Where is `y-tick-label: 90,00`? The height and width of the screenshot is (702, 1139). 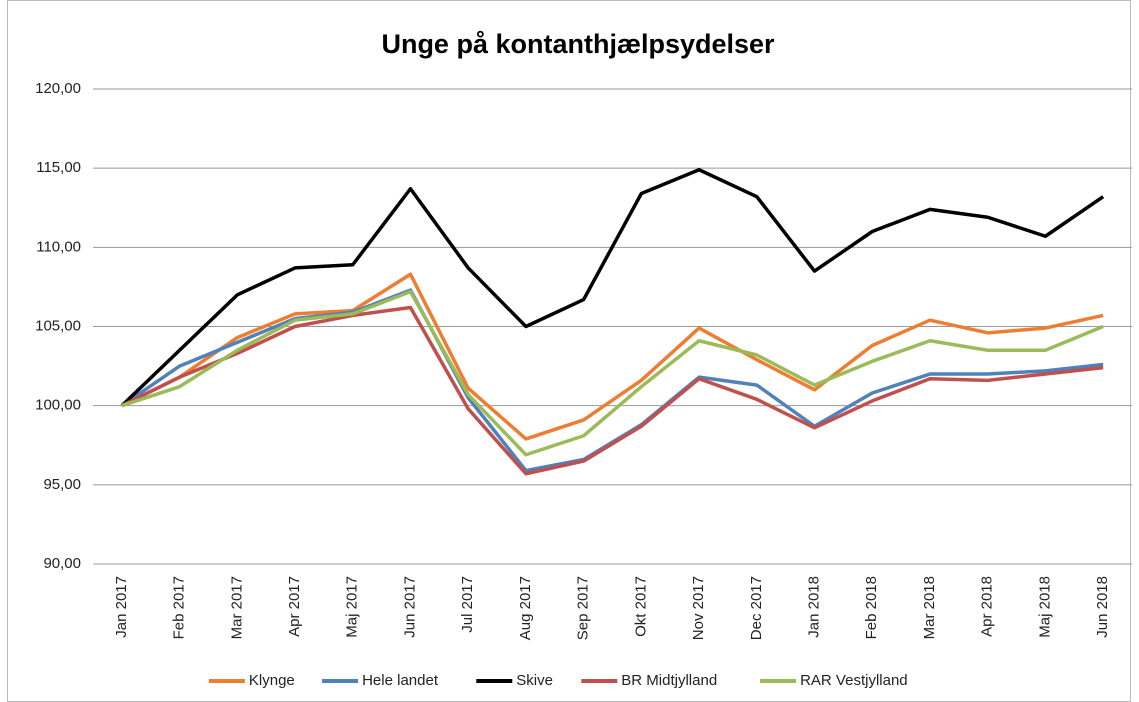 y-tick-label: 90,00 is located at coordinates (62, 563).